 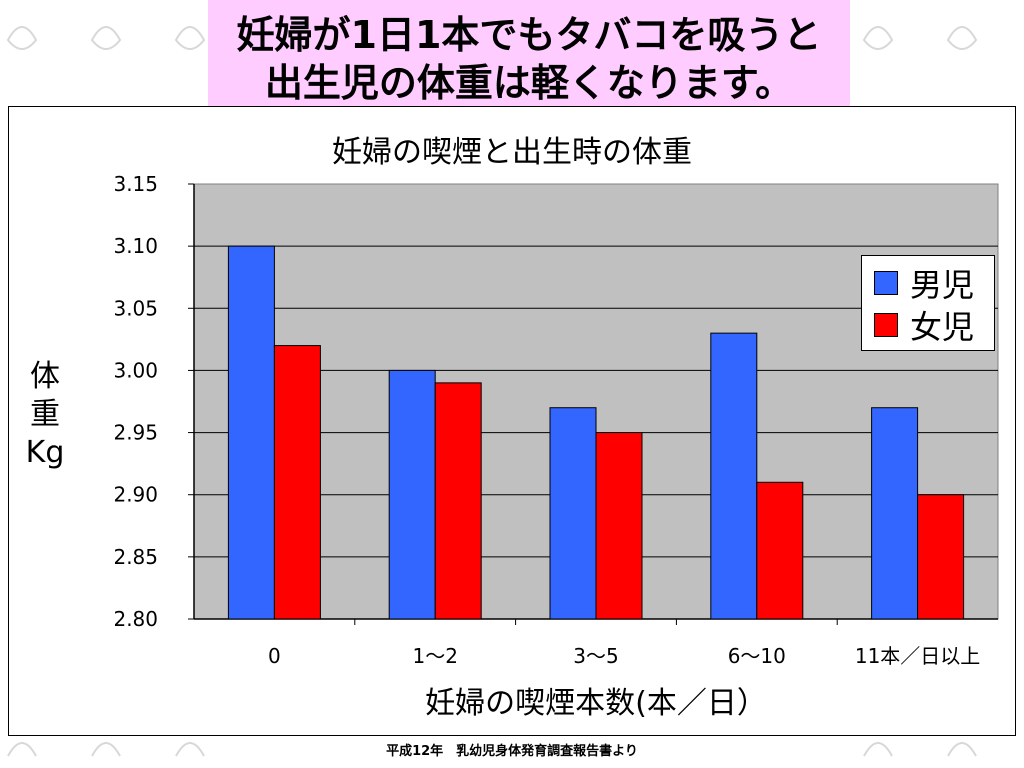 I want to click on x-tick-label: 0, so click(x=274, y=656).